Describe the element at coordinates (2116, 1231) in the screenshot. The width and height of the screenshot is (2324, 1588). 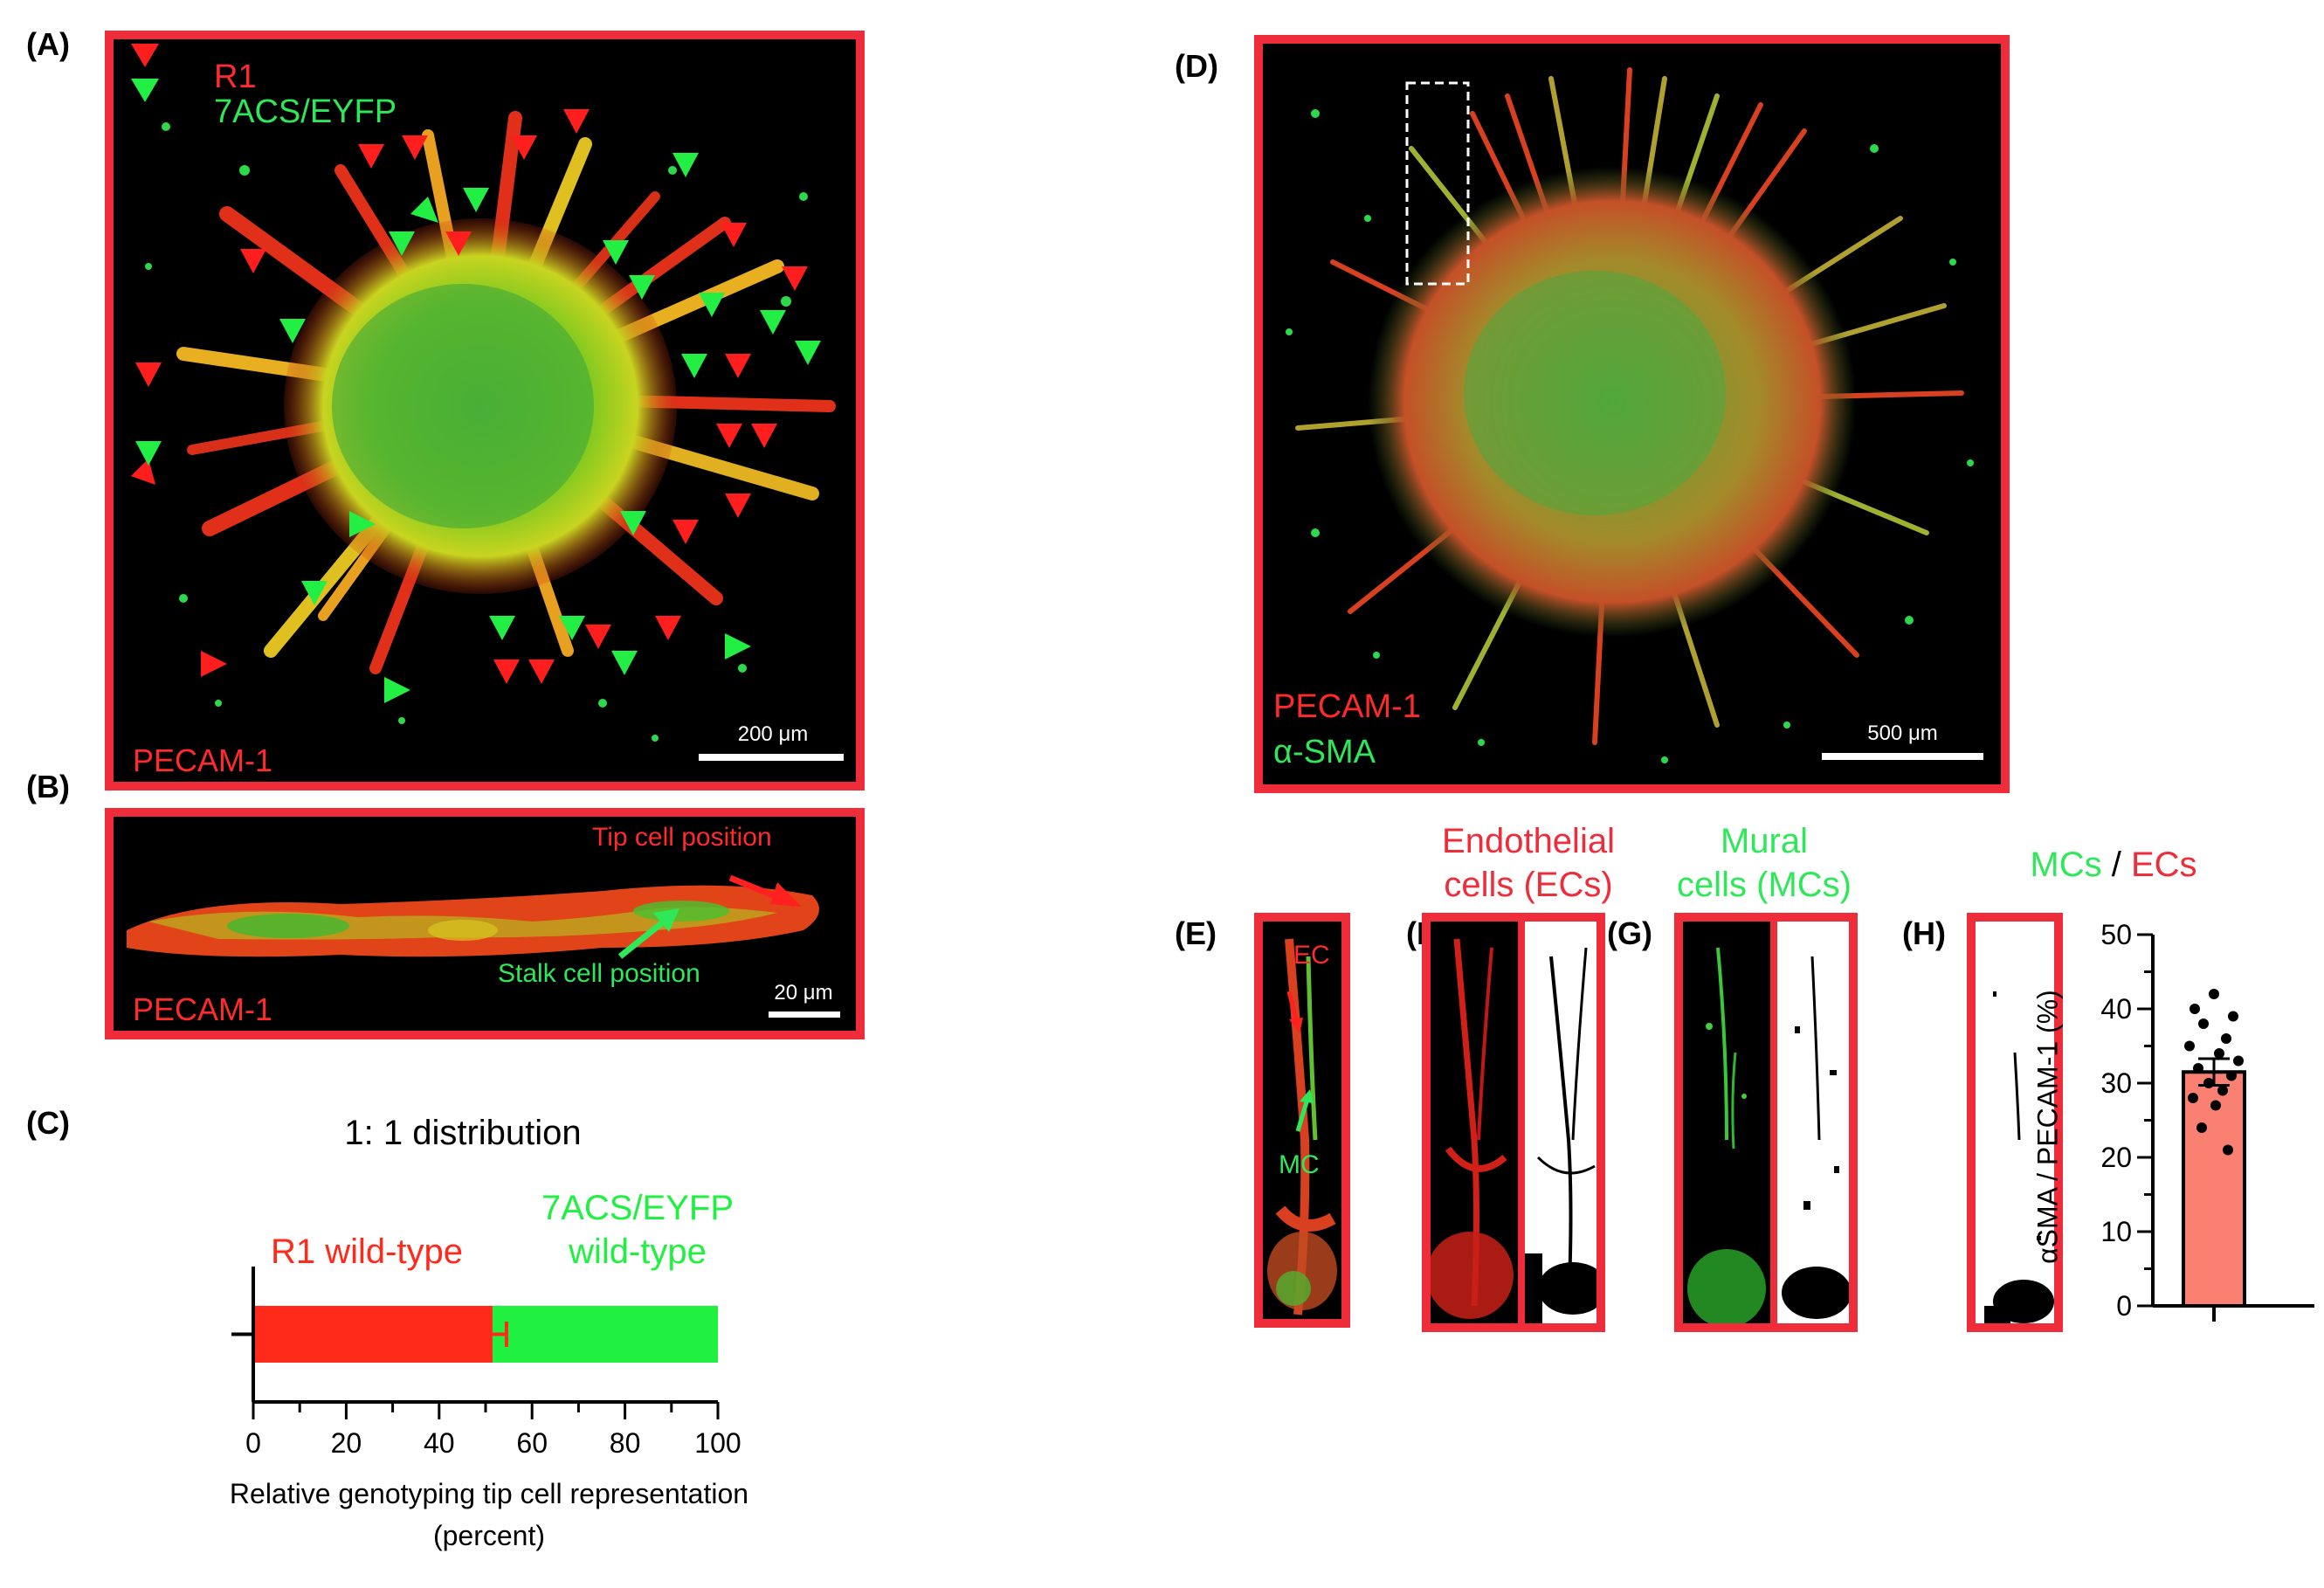
I see `y-tick-label: 10` at that location.